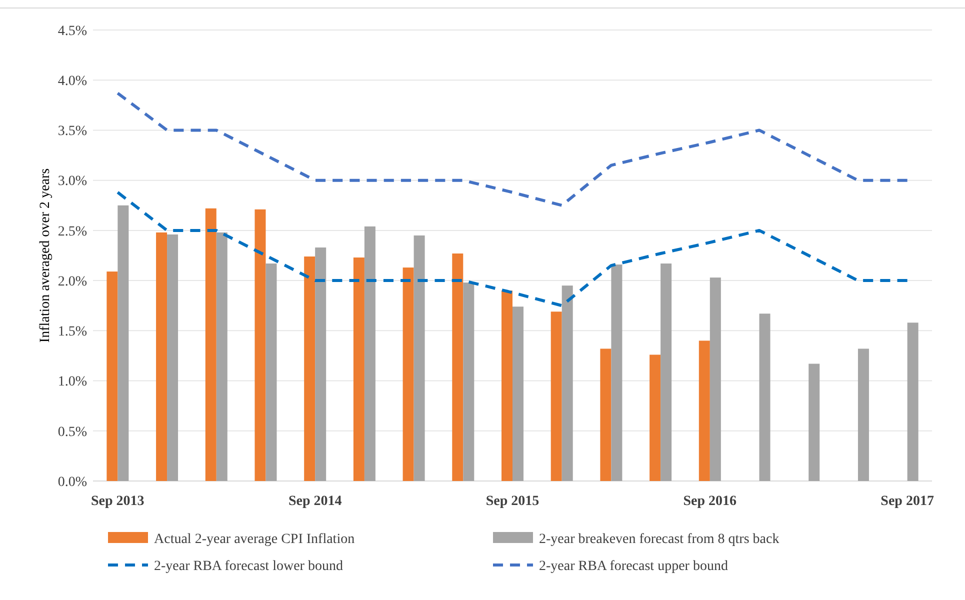 This screenshot has height=600, width=965. What do you see at coordinates (73, 482) in the screenshot?
I see `y-tick-label: 0.0%` at bounding box center [73, 482].